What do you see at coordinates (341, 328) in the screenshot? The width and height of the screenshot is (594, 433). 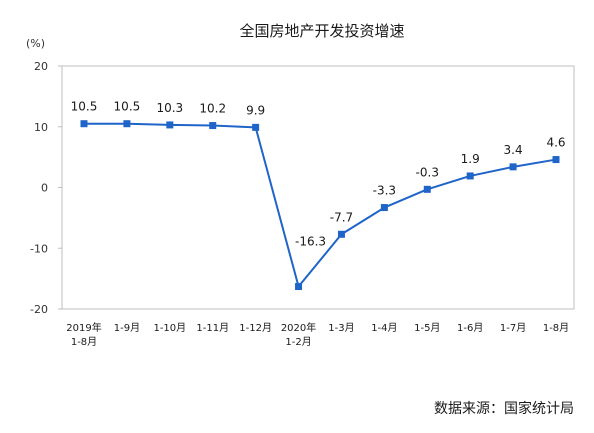 I see `x-tick-label: 1-3月` at bounding box center [341, 328].